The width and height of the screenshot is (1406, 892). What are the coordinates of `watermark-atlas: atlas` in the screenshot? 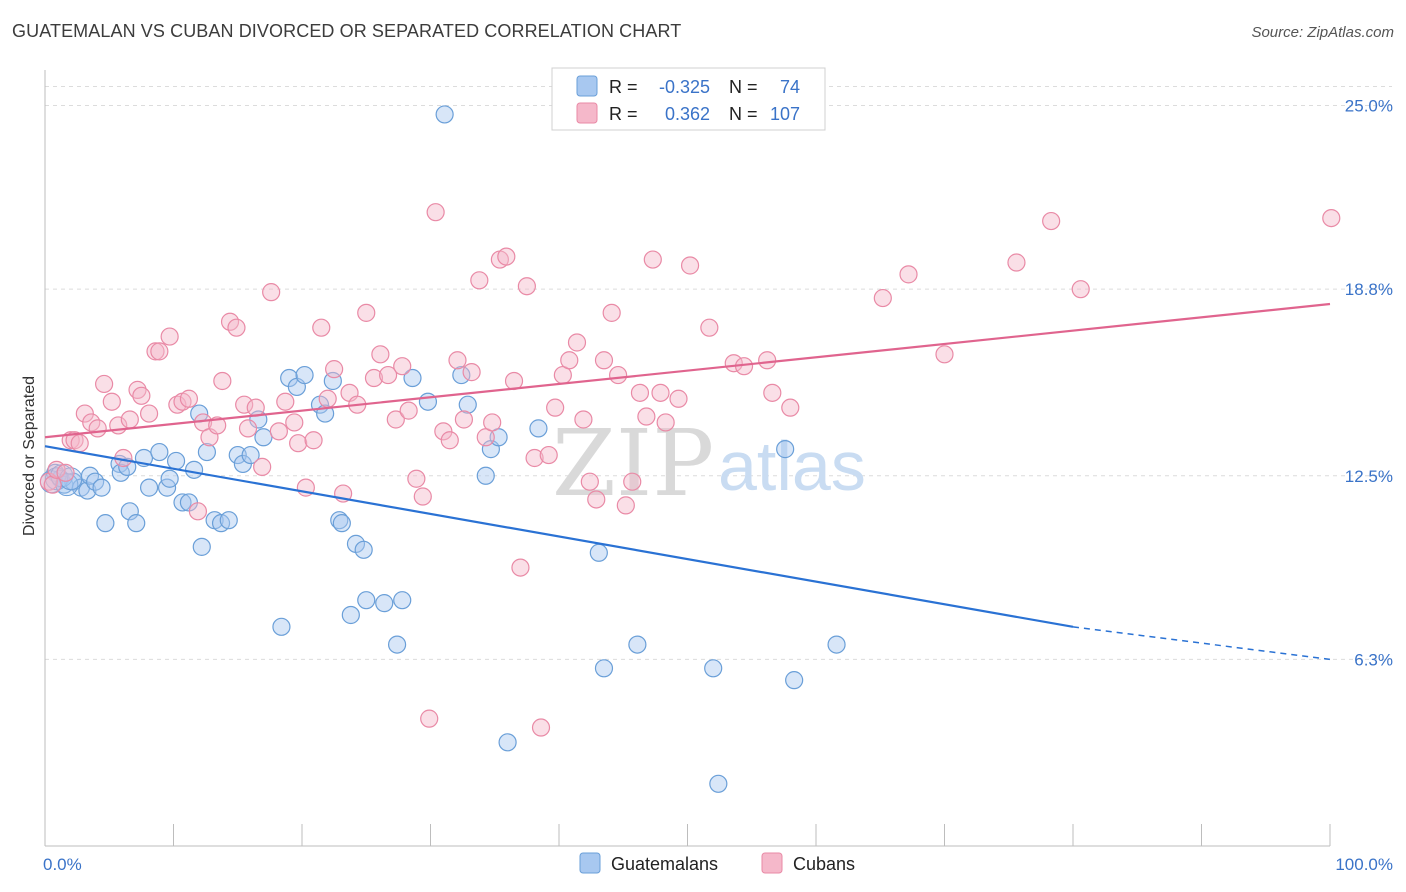 It's located at (792, 466).